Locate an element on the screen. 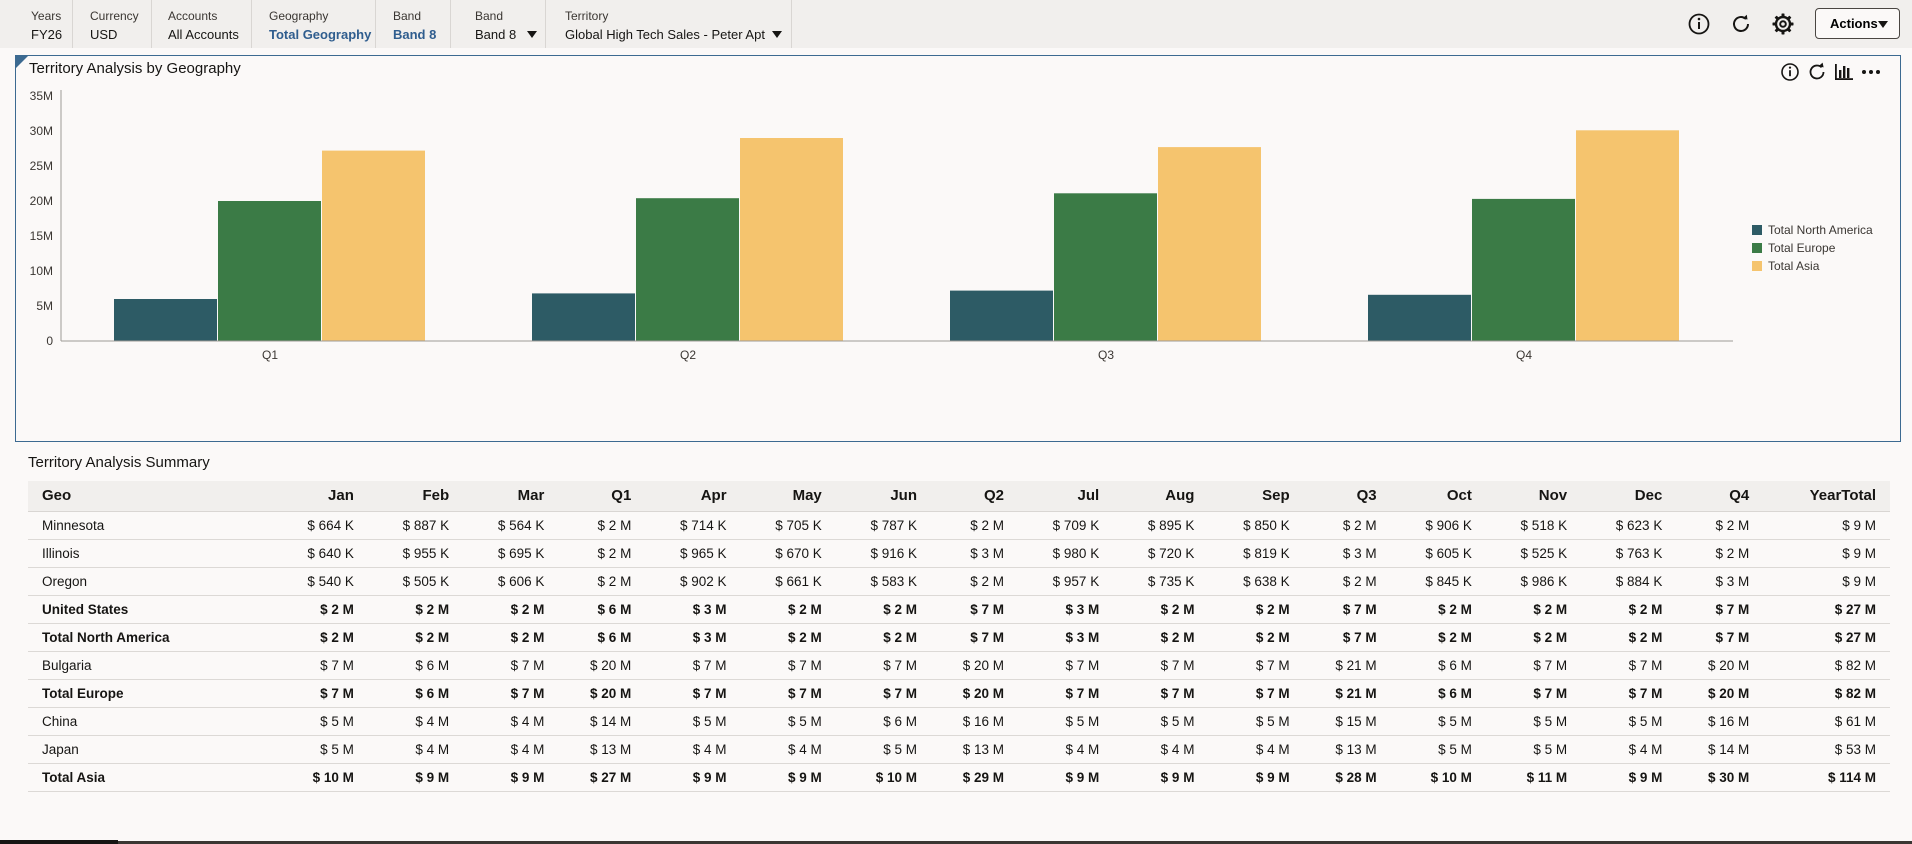 The width and height of the screenshot is (1912, 844). table-cell: $ 906 K is located at coordinates (1438, 525).